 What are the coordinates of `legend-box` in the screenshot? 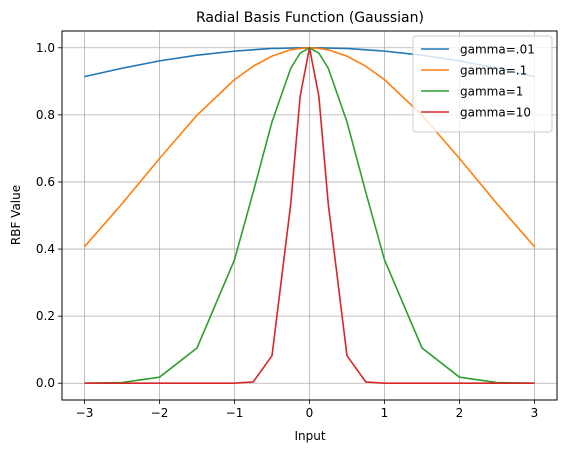 It's located at (482, 84).